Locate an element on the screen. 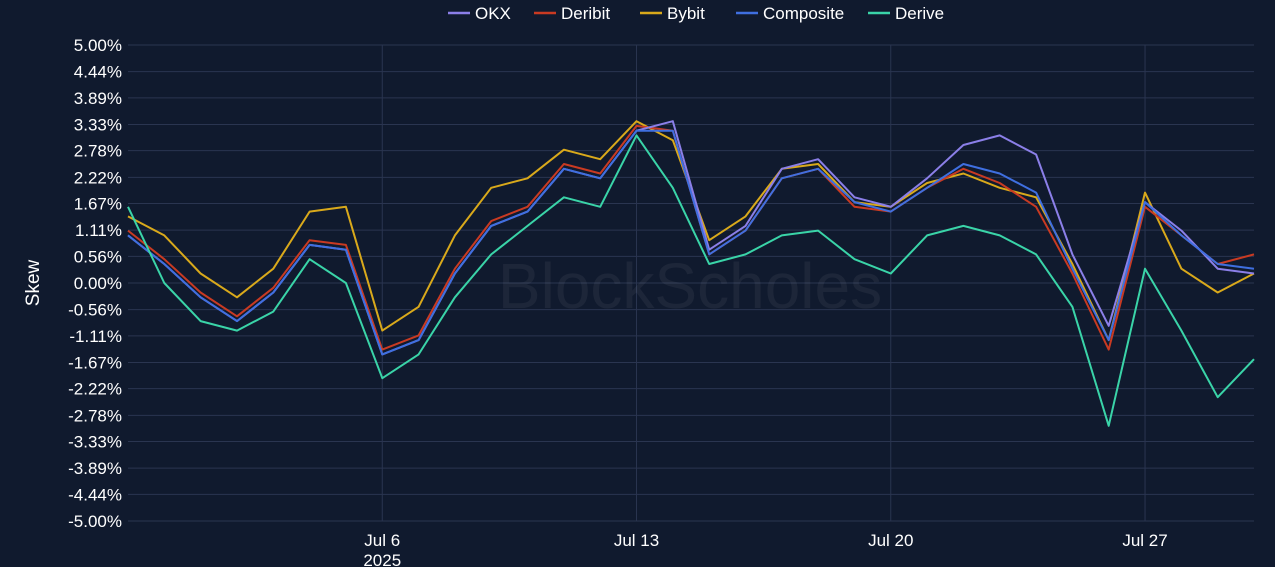  y-tick-label: 1.11% is located at coordinates (98, 230).